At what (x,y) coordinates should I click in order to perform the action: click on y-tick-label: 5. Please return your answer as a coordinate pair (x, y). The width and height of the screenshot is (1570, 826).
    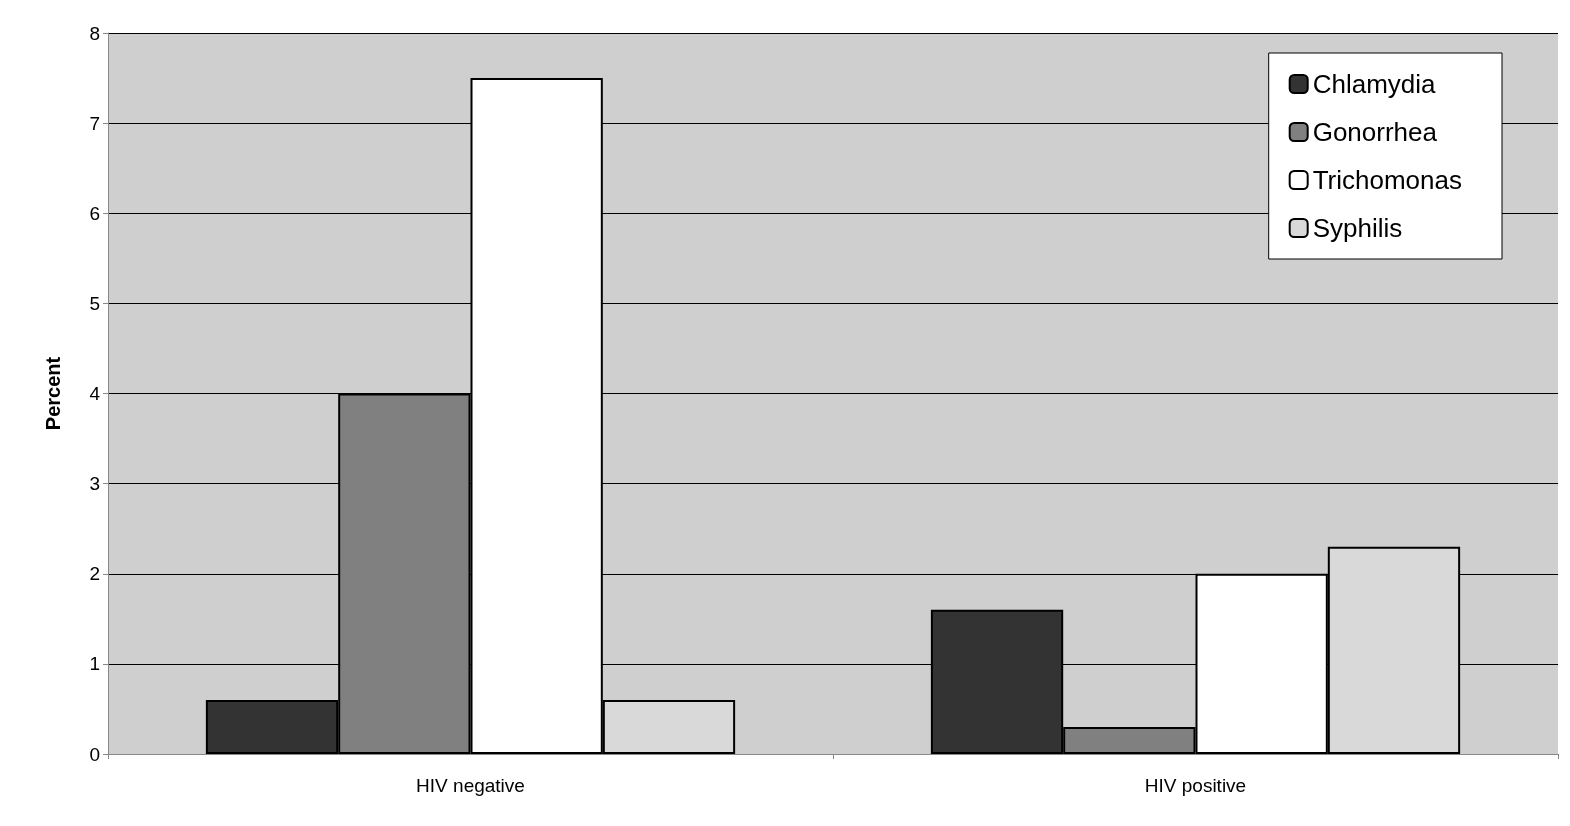
    Looking at the image, I should click on (94, 303).